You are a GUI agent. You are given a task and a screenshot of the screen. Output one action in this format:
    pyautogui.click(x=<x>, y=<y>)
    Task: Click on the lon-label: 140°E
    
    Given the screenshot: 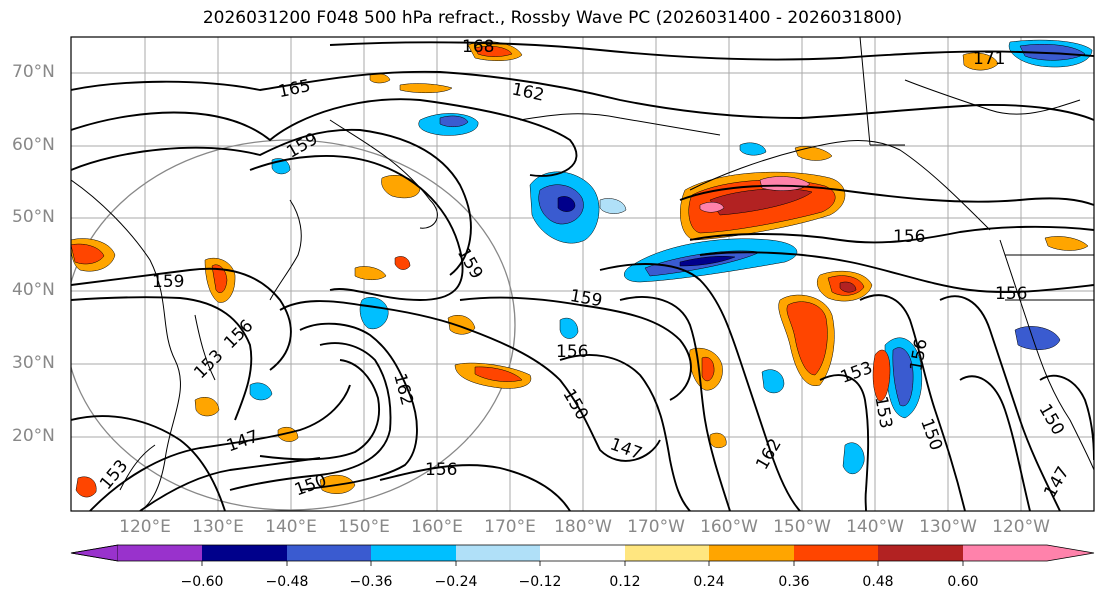 What is the action you would take?
    pyautogui.click(x=291, y=527)
    